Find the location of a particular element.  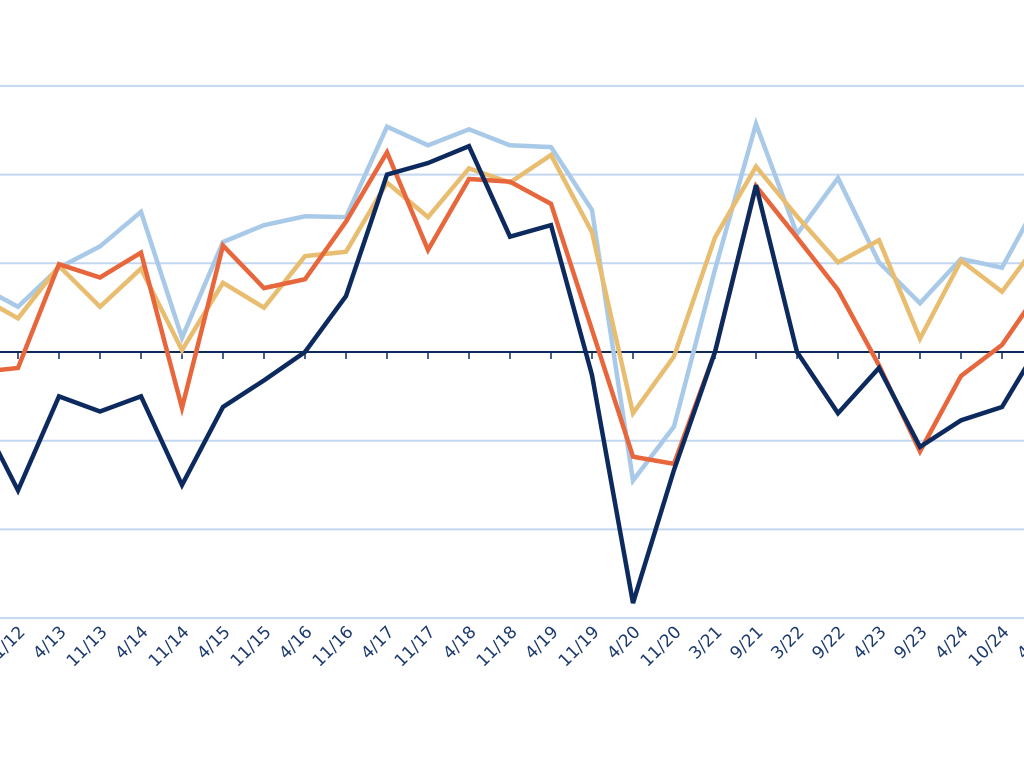

x-tick-label: 11/16 is located at coordinates (333, 646).